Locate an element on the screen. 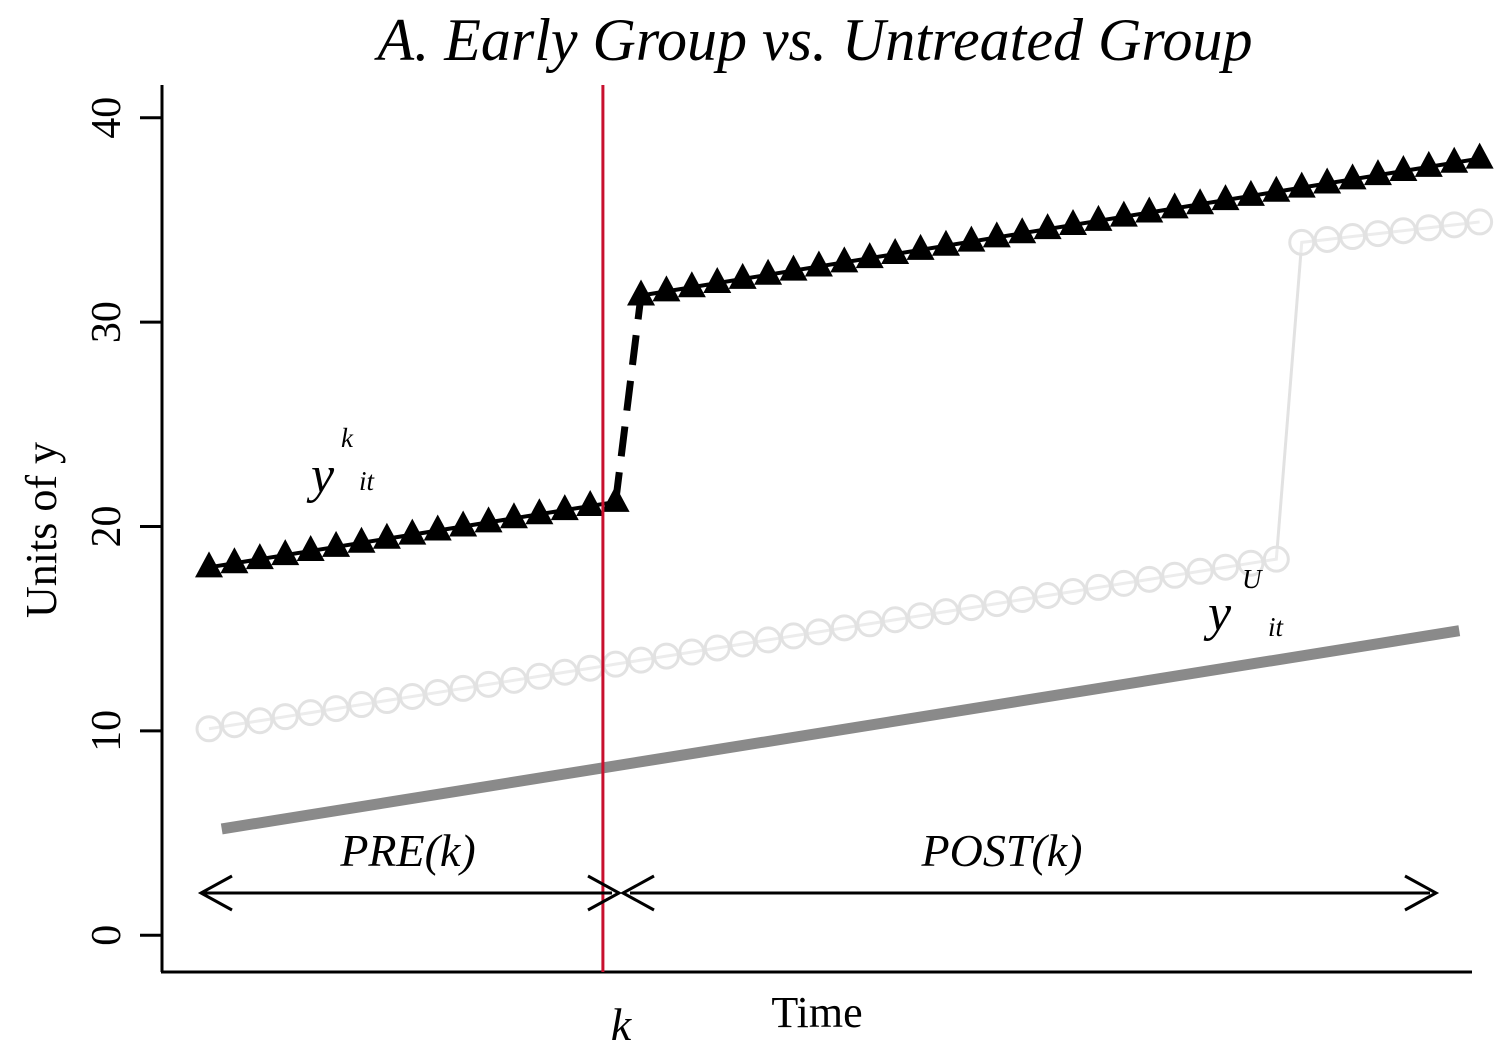 This screenshot has width=1494, height=1062. chart-title: A. Early Group vs. Untreated Group is located at coordinates (813, 40).